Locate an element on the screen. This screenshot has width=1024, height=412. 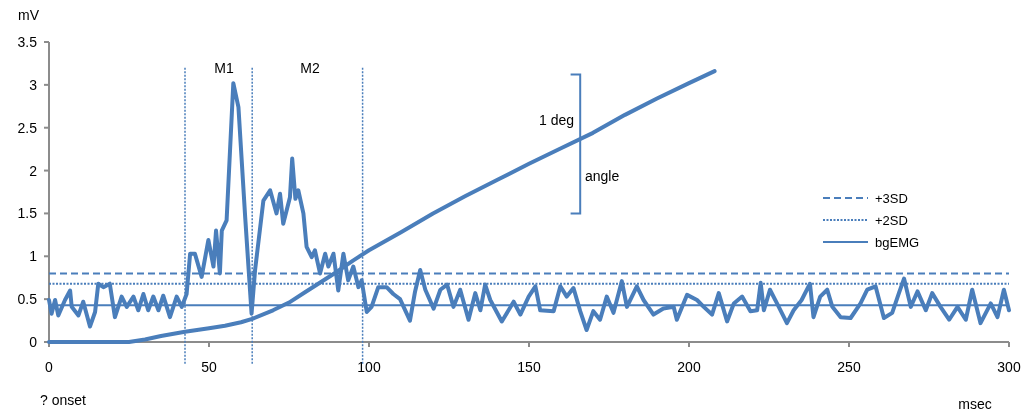
x-tick-label: 250 is located at coordinates (849, 367).